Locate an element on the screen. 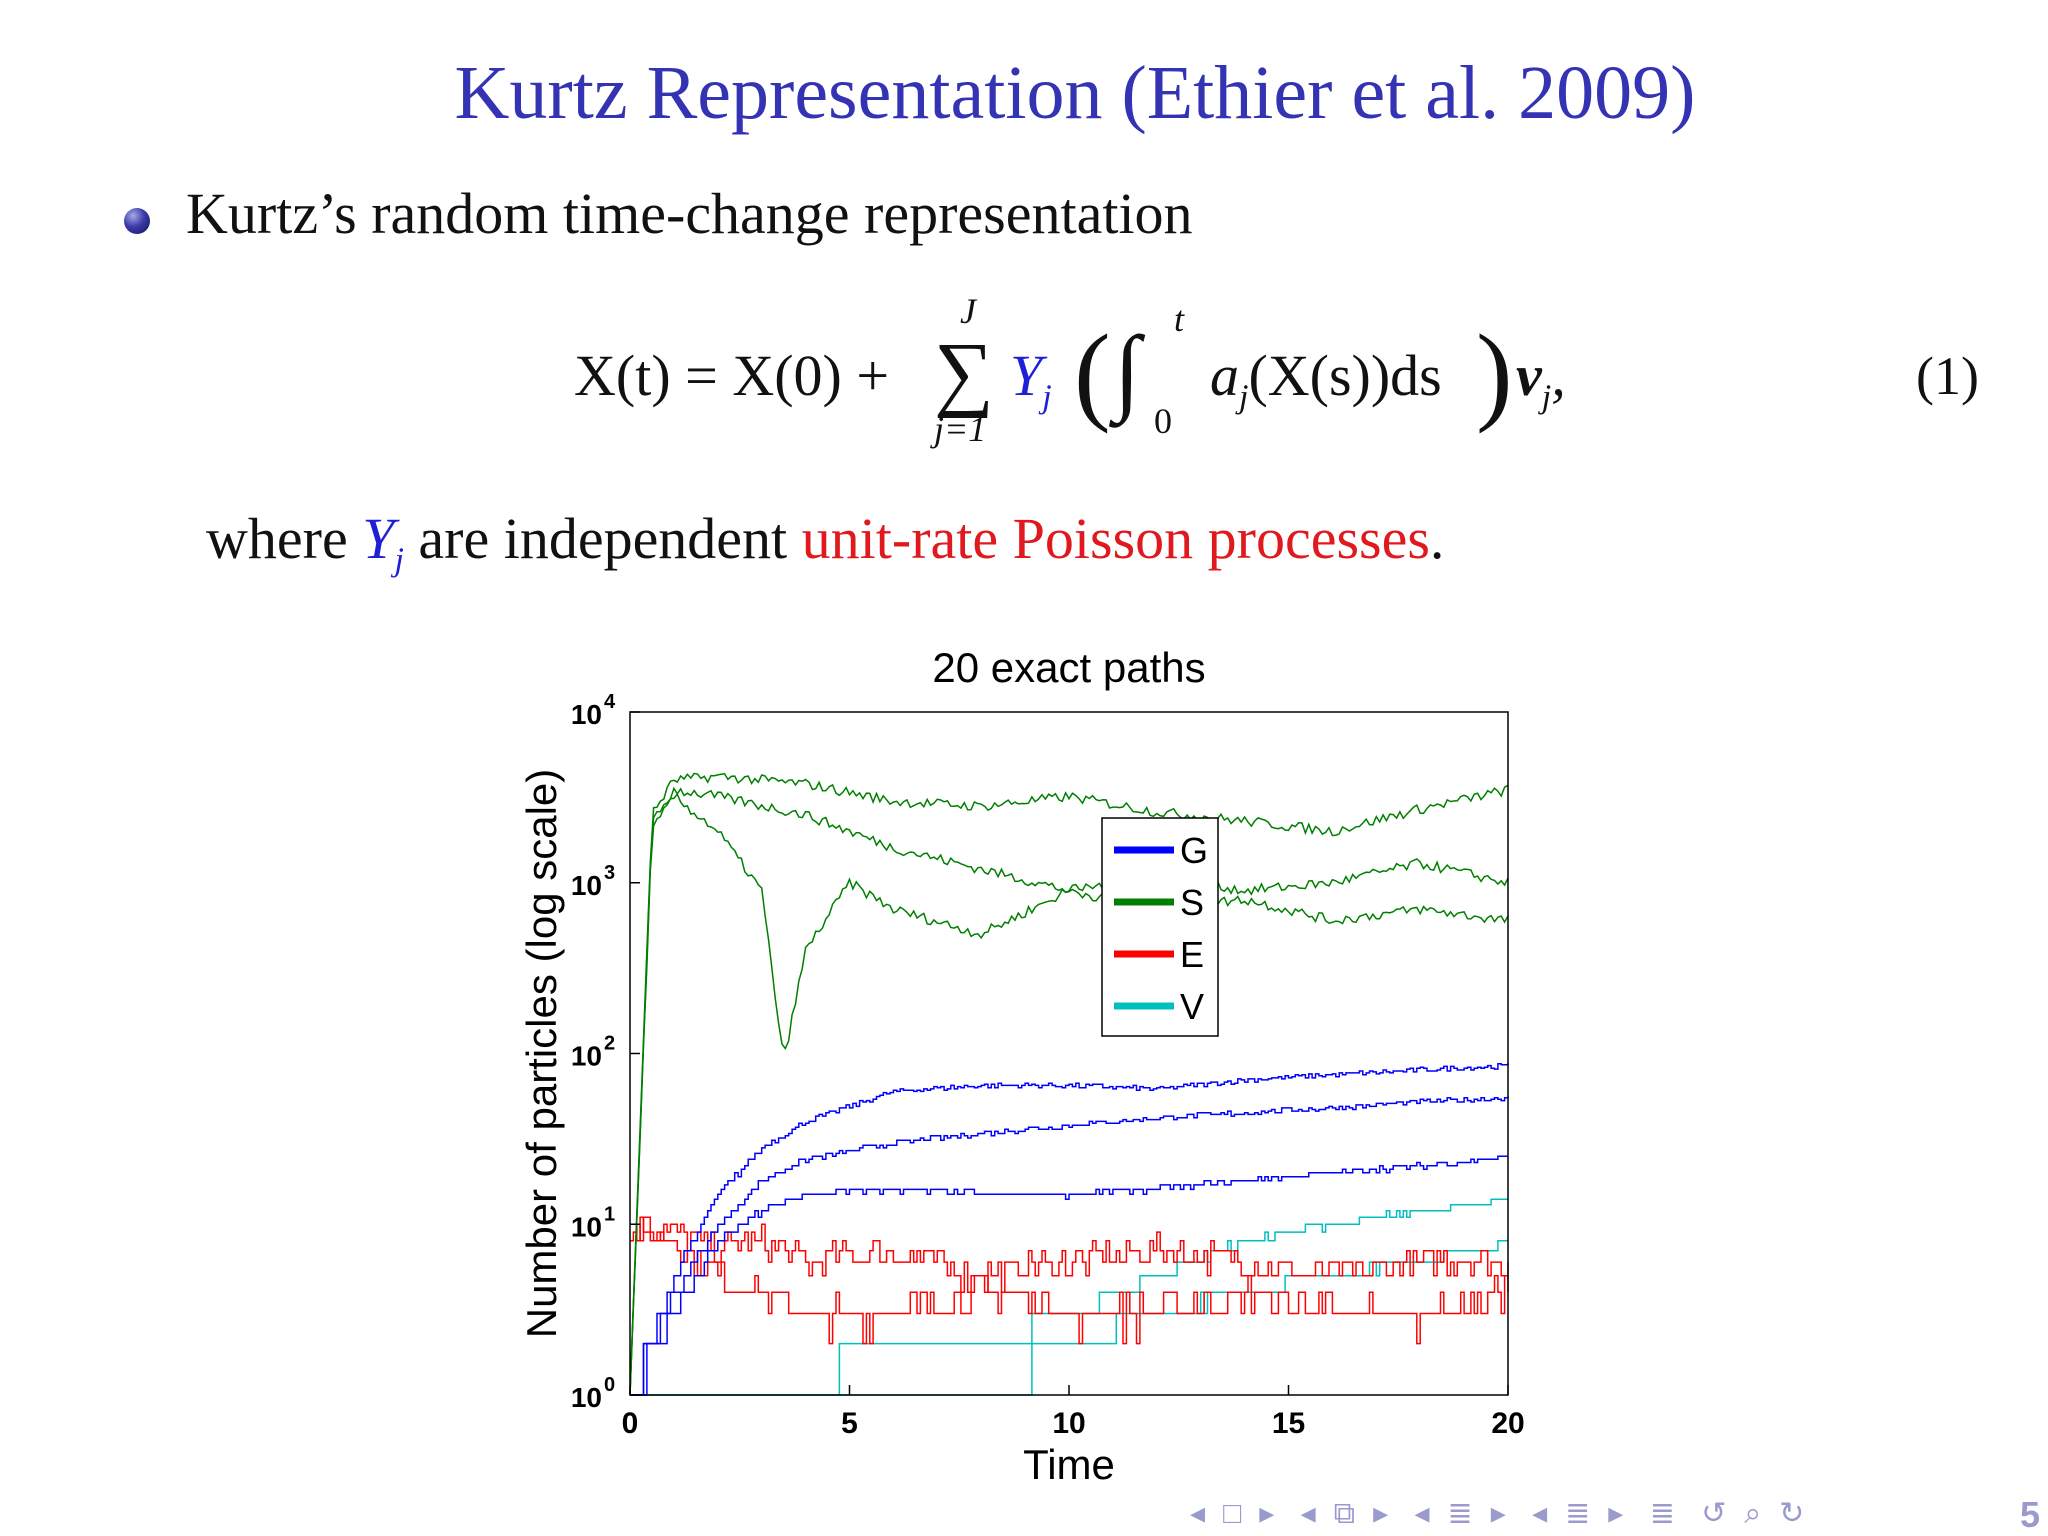  page-number: 5 is located at coordinates (2030, 1514).